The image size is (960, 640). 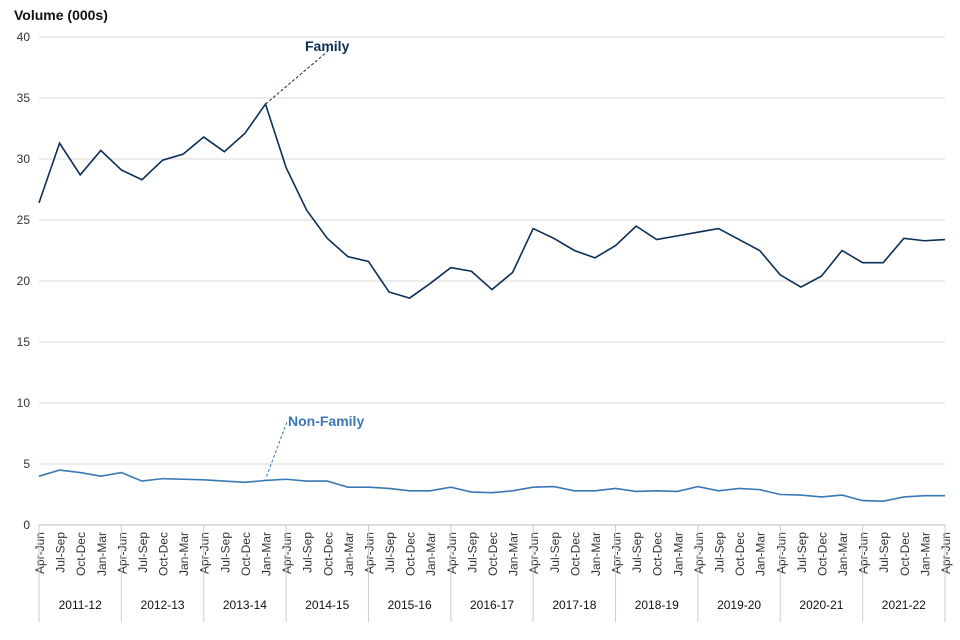 What do you see at coordinates (24, 37) in the screenshot?
I see `y-tick-label: 40` at bounding box center [24, 37].